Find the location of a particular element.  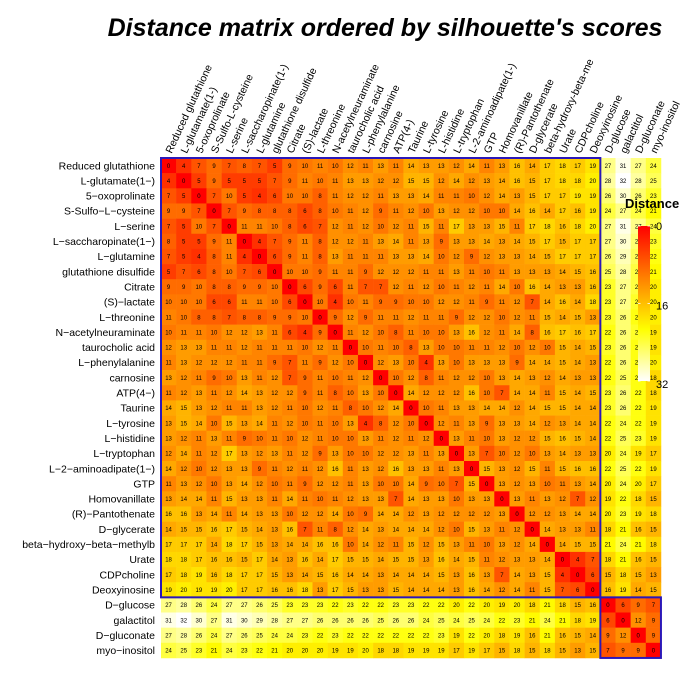

cell-value: 0 is located at coordinates (336, 333).